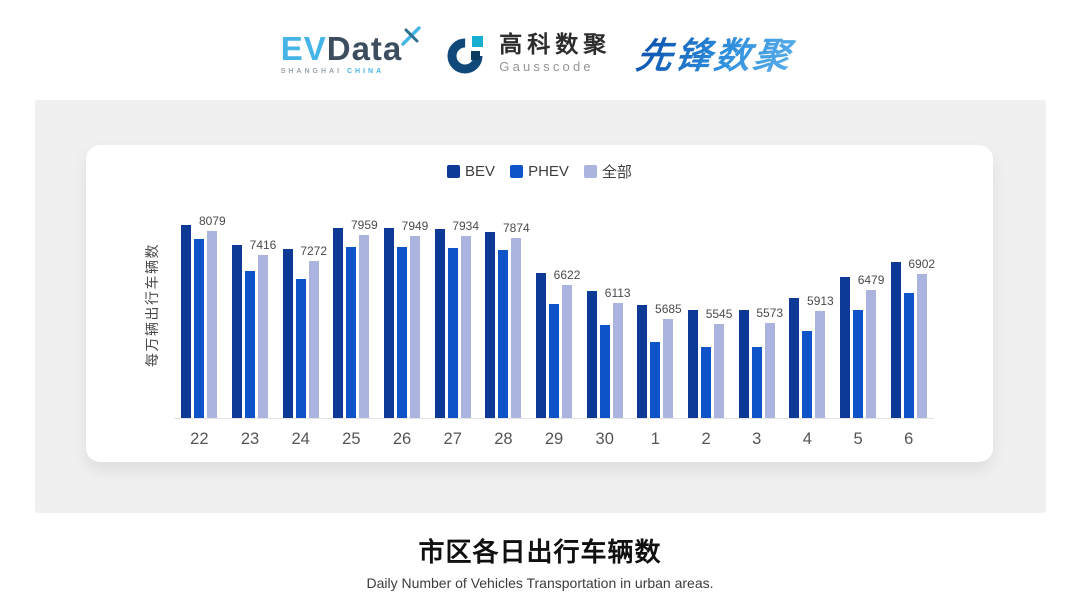 This screenshot has width=1080, height=608. I want to click on bar-全部-25, so click(364, 326).